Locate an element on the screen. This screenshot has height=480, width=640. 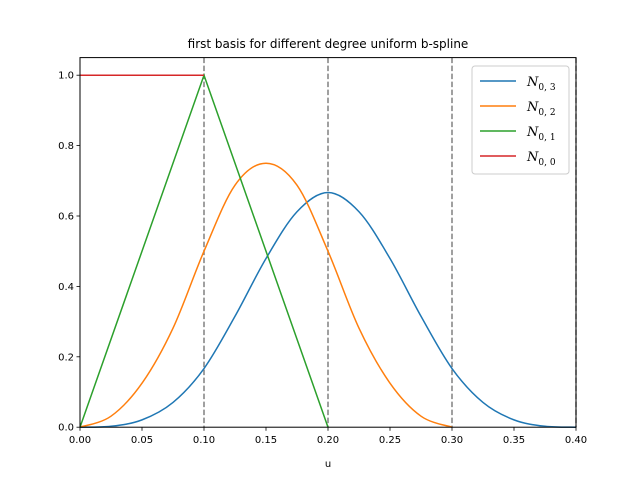
x-tick-label: 0.20 is located at coordinates (328, 440).